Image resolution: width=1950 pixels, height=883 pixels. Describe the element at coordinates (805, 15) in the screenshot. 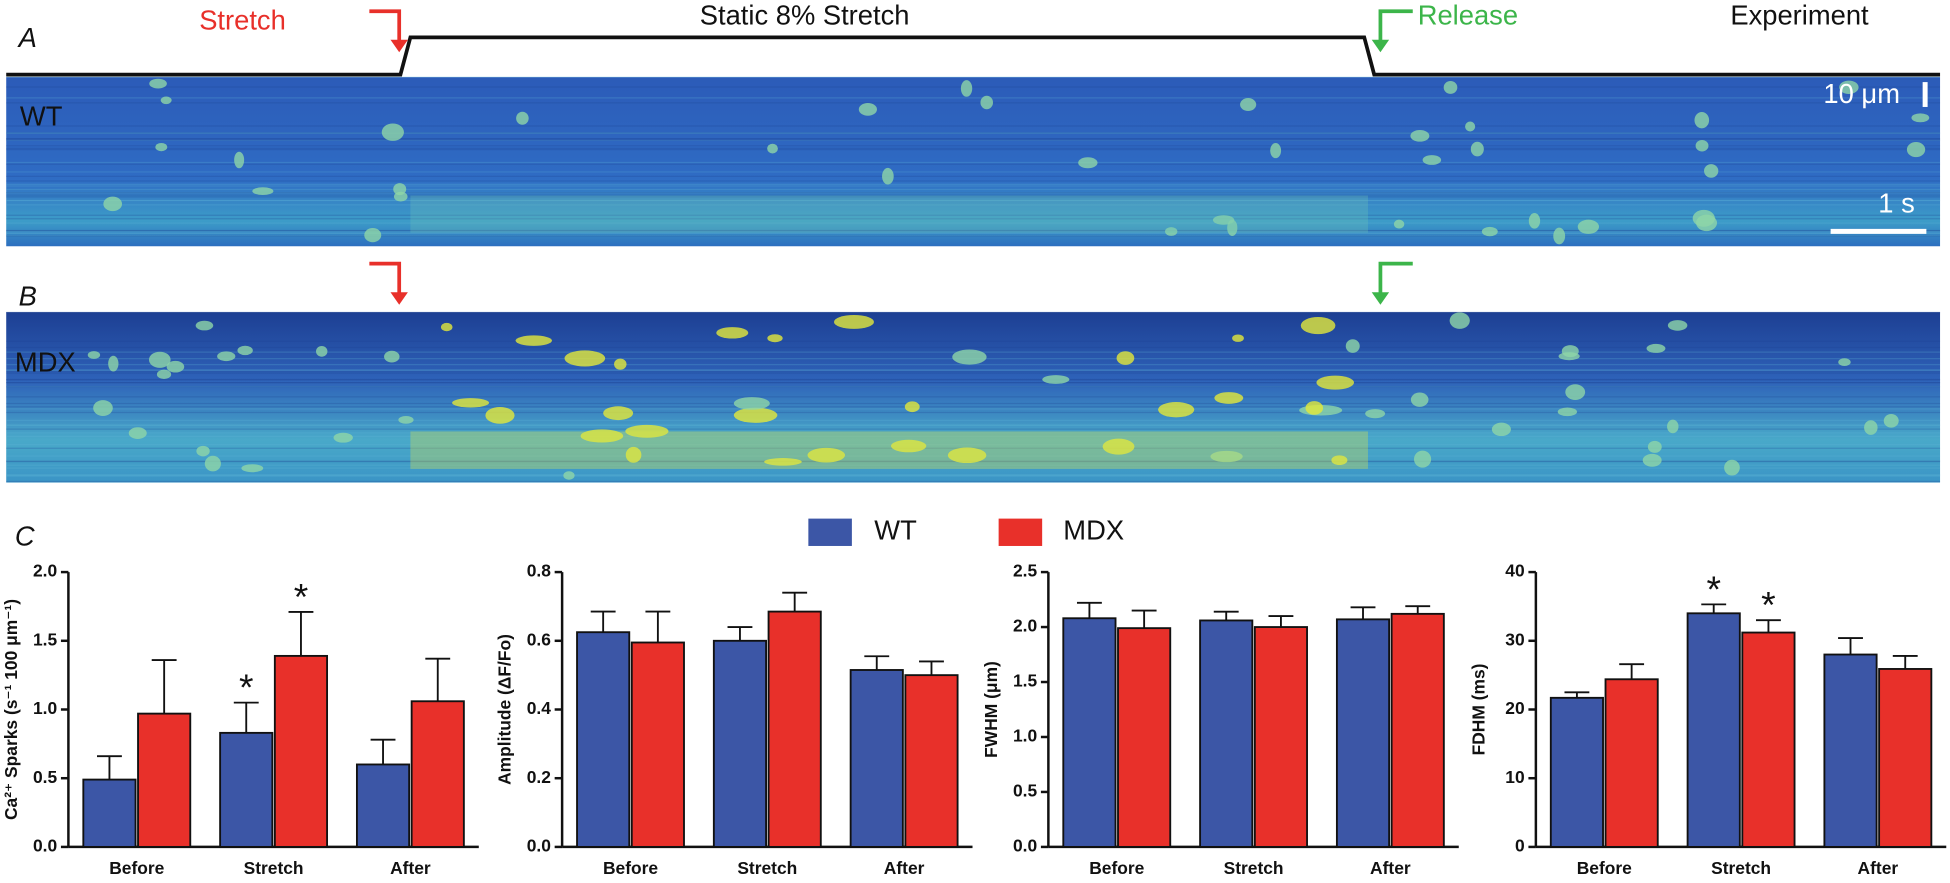

I see `static-label: Static 8% Stretch` at that location.